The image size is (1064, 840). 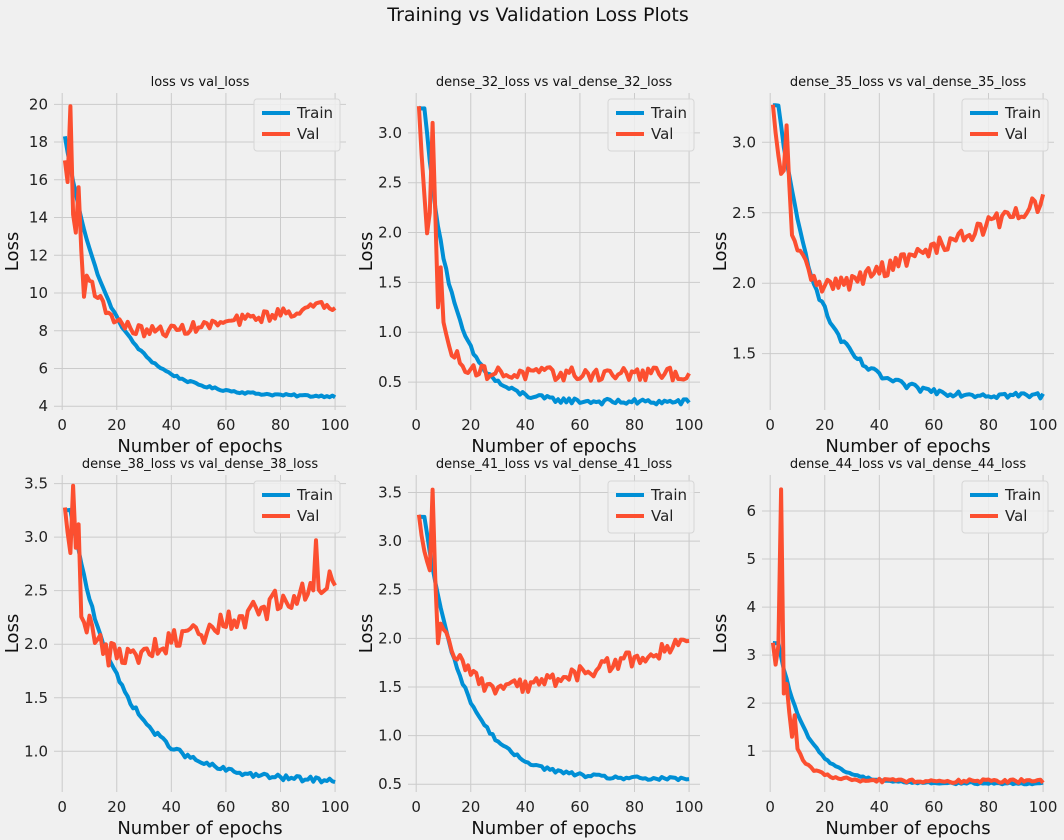 What do you see at coordinates (751, 751) in the screenshot?
I see `y-tick-label: 1` at bounding box center [751, 751].